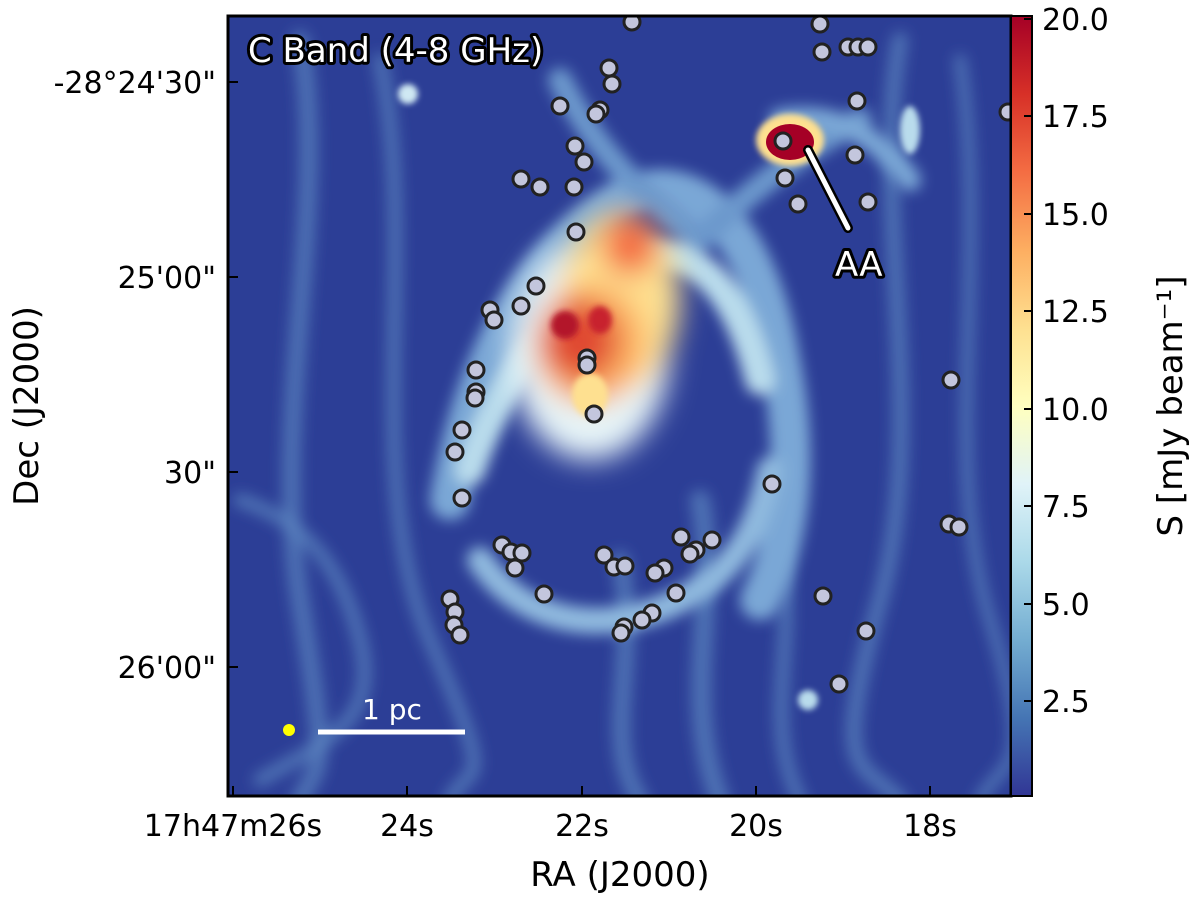 This screenshot has width=1200, height=904. I want to click on y-axis-tick-labels: -28°24'30" 25'00" 30" 26'00", so click(135, 376).